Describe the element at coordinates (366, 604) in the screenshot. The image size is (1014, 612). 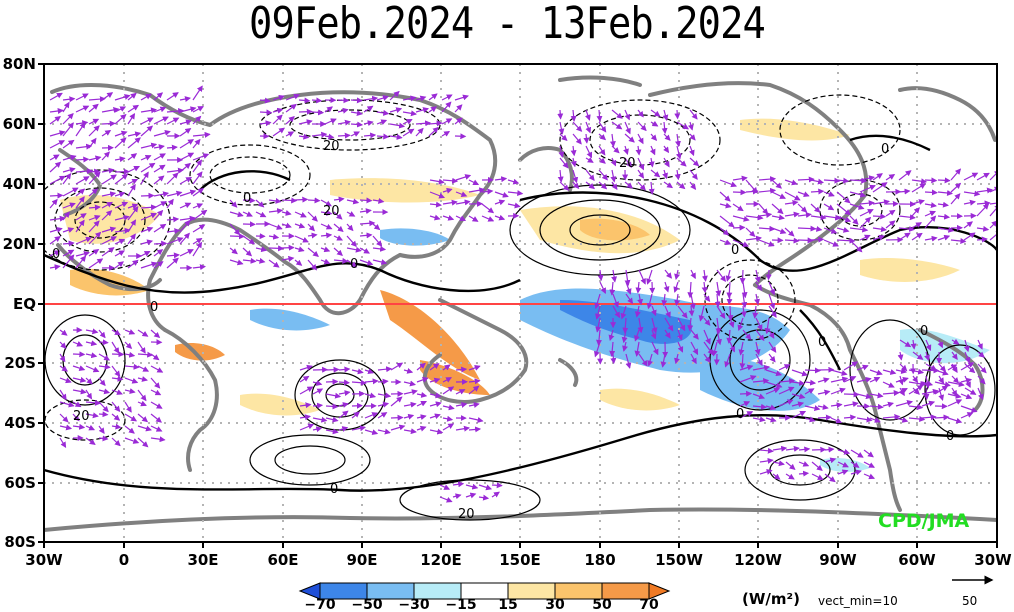
I see `colorbar-label: −50` at that location.